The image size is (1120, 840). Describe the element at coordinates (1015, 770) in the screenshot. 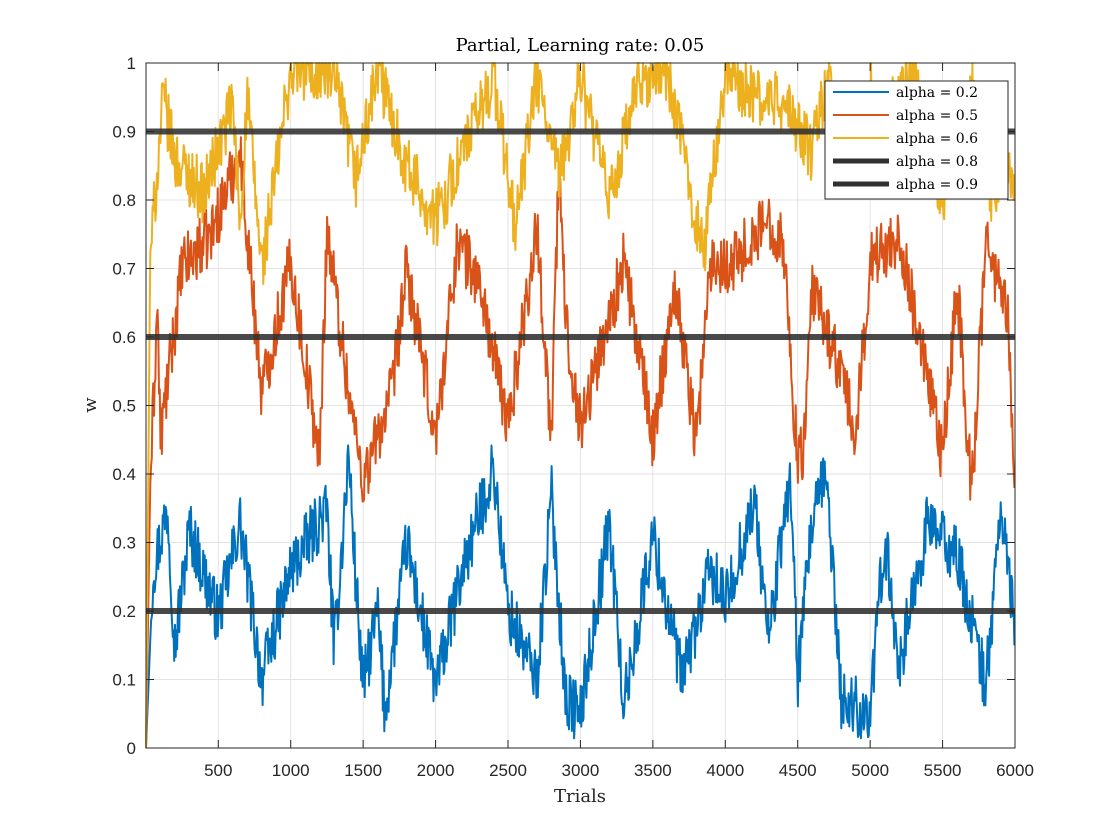

I see `x-tick-label: 6000` at that location.